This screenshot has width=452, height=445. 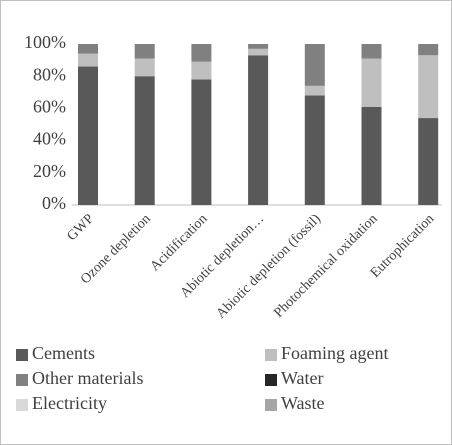 I want to click on y-tick-label: 20%, so click(x=49, y=171).